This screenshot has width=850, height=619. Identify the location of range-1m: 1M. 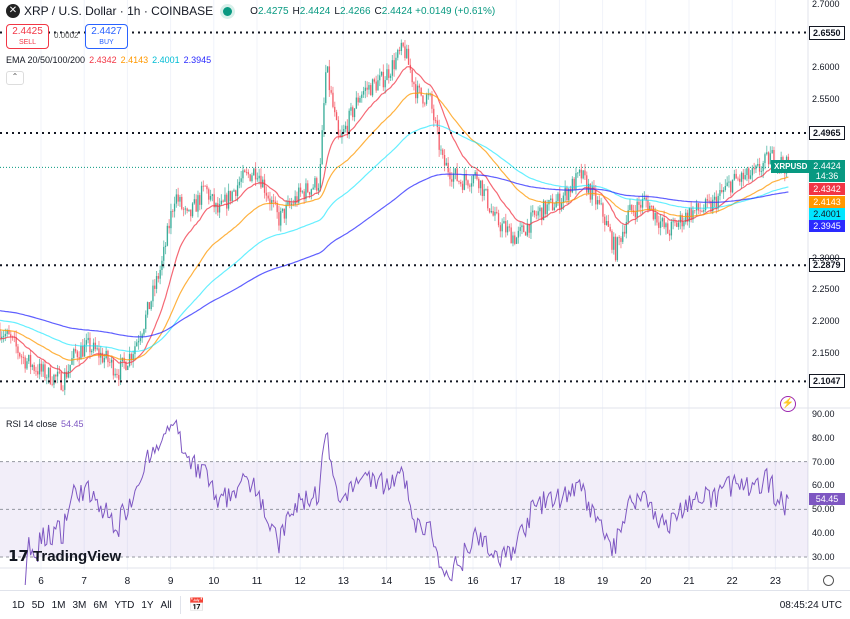
(58, 605).